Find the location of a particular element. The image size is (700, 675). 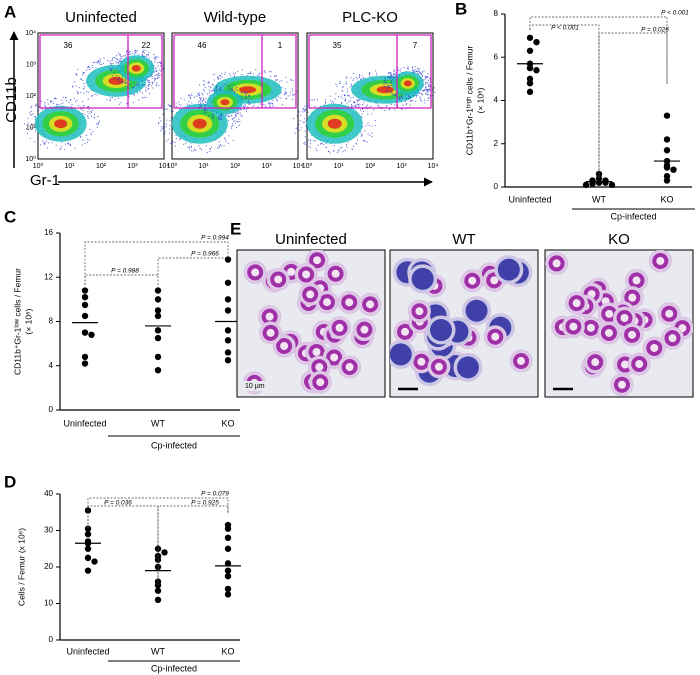

x-tick-label: KO is located at coordinates (227, 423).